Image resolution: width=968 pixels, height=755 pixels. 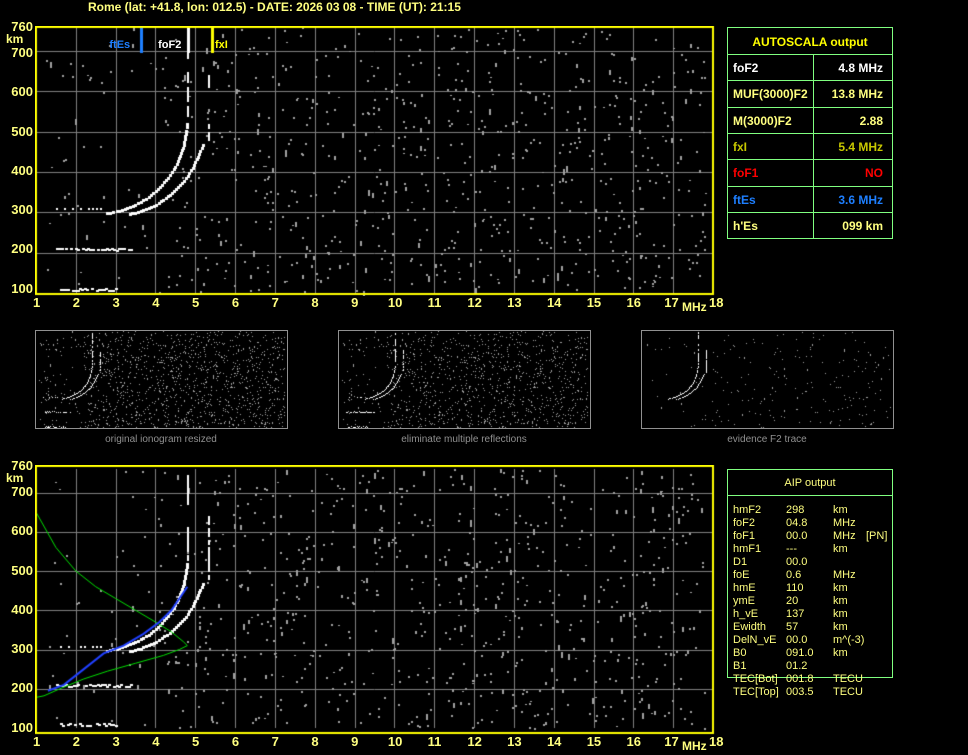 What do you see at coordinates (746, 68) in the screenshot?
I see `autoscala-param-name: foF2` at bounding box center [746, 68].